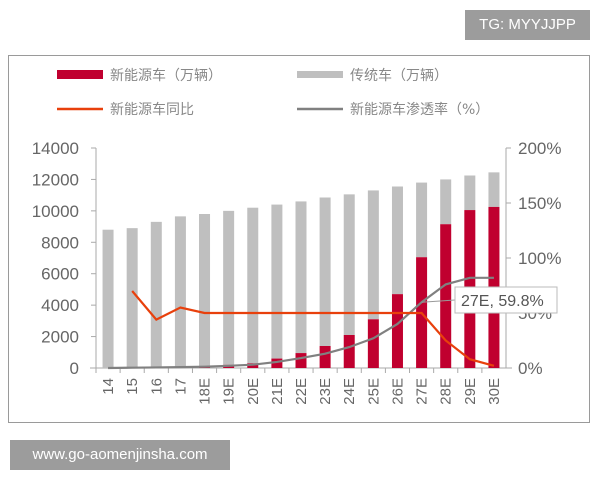 This screenshot has width=600, height=480. Describe the element at coordinates (470, 193) in the screenshot. I see `bar-traditional-29E` at that location.